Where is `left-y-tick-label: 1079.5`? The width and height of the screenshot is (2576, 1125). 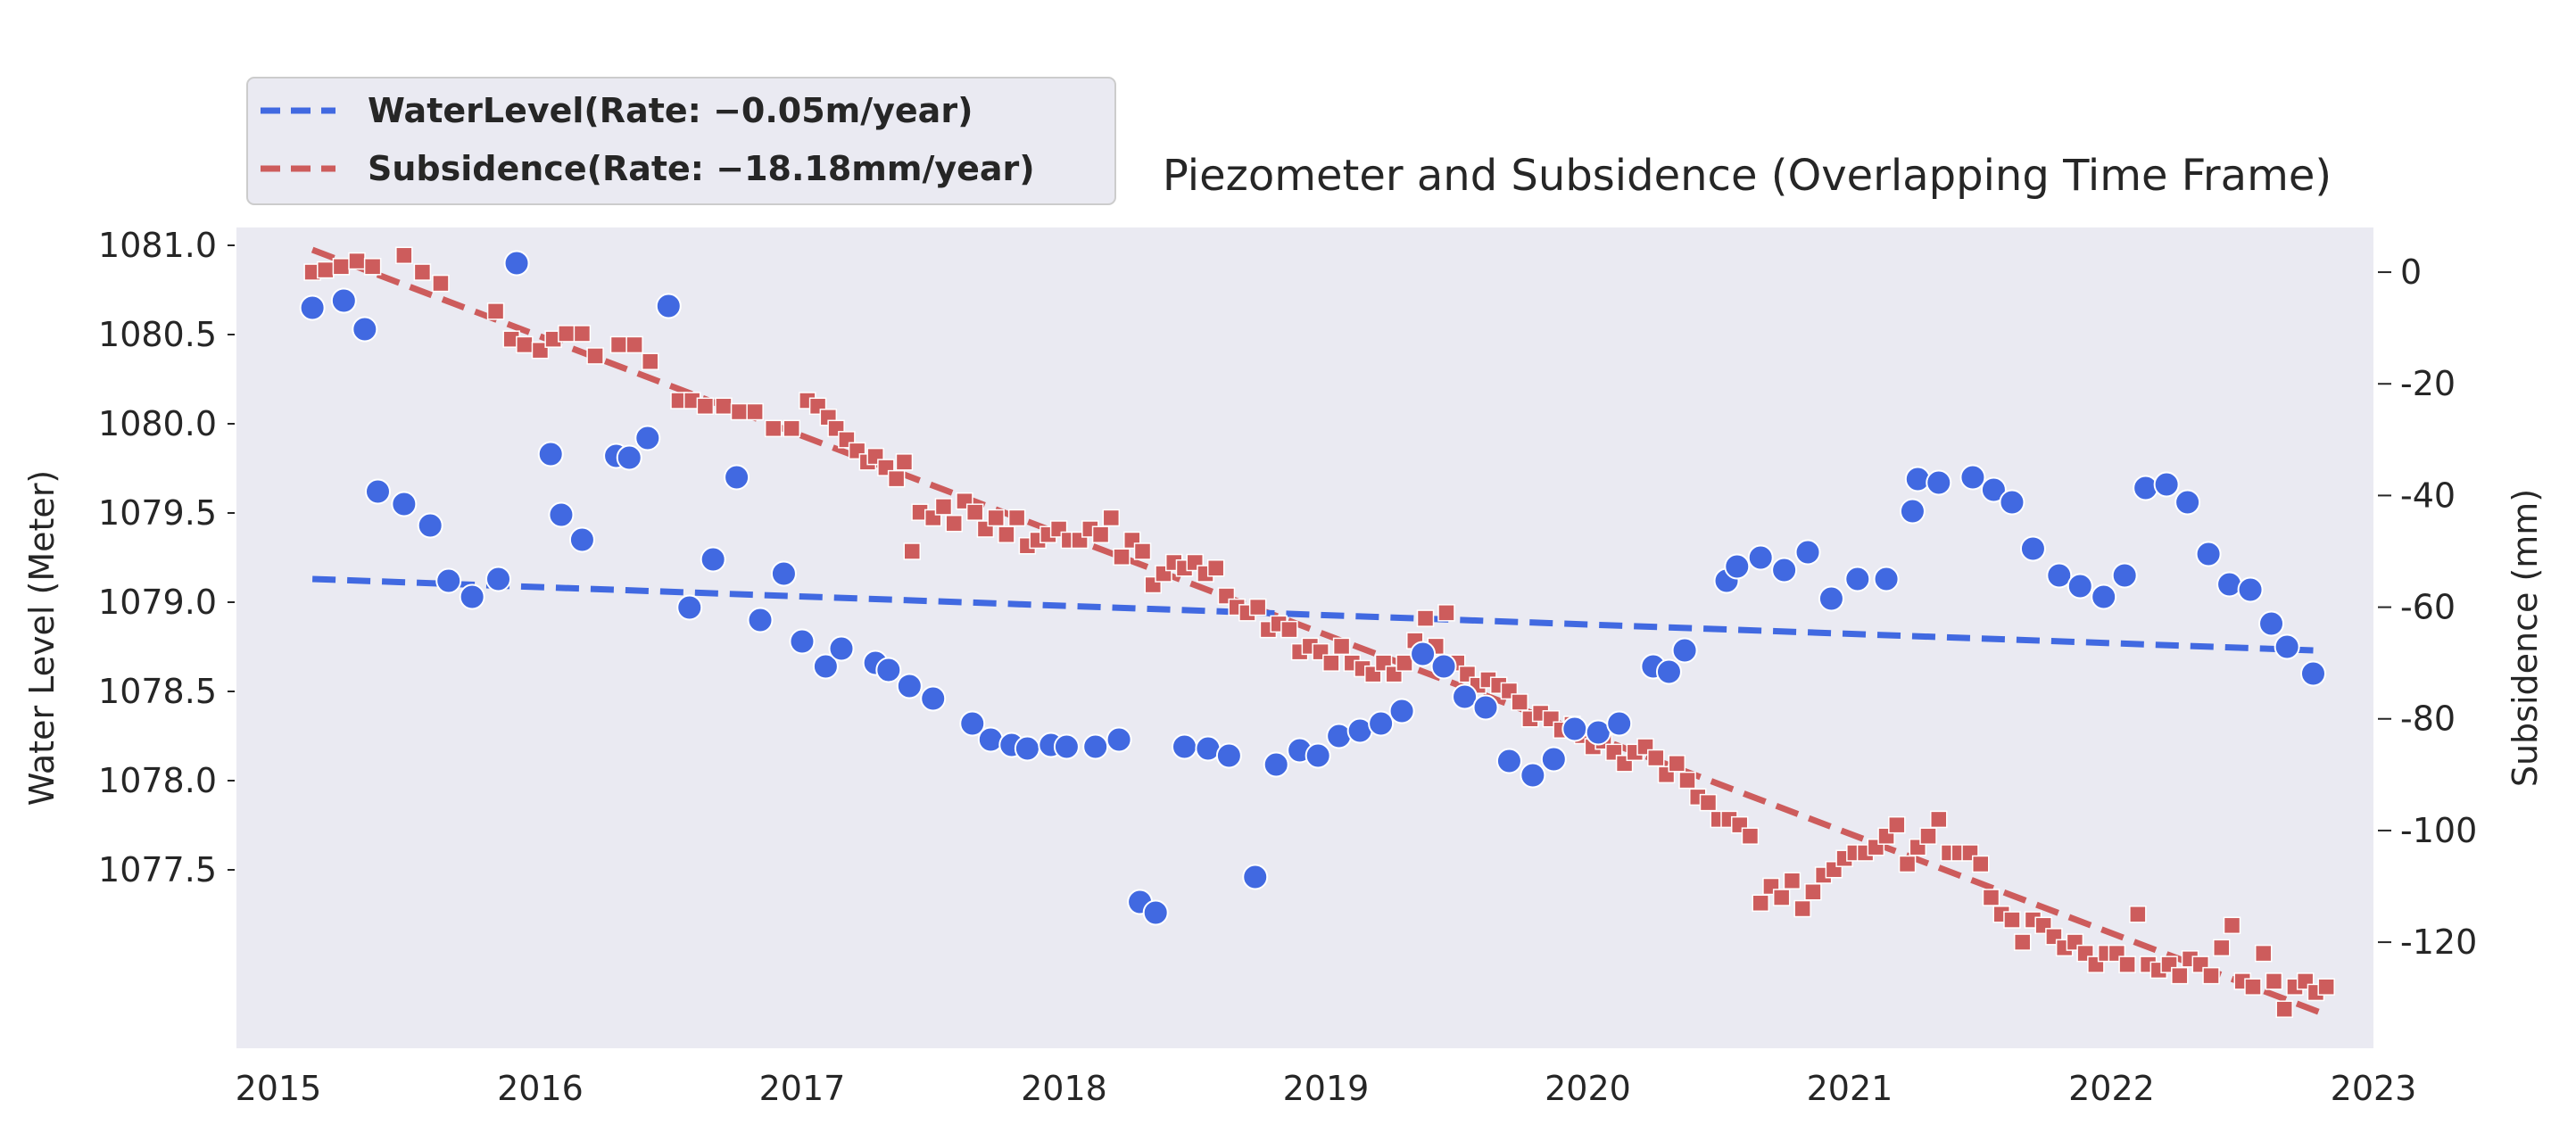
left-y-tick-label: 1079.5 is located at coordinates (157, 513).